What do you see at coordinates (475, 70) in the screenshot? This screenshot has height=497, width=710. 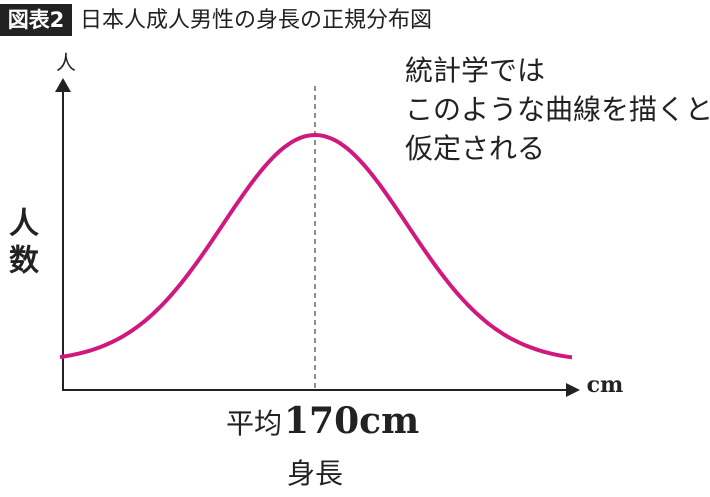 I see `note-line: 統計学では` at bounding box center [475, 70].